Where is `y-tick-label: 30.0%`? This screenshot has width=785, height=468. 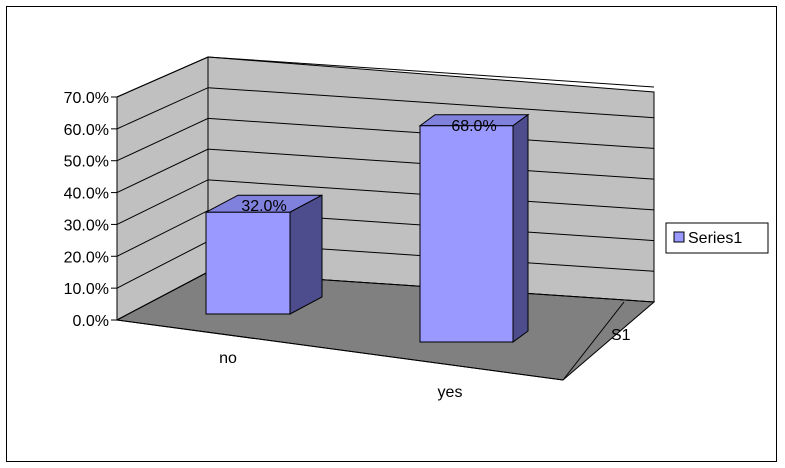
y-tick-label: 30.0% is located at coordinates (86, 225).